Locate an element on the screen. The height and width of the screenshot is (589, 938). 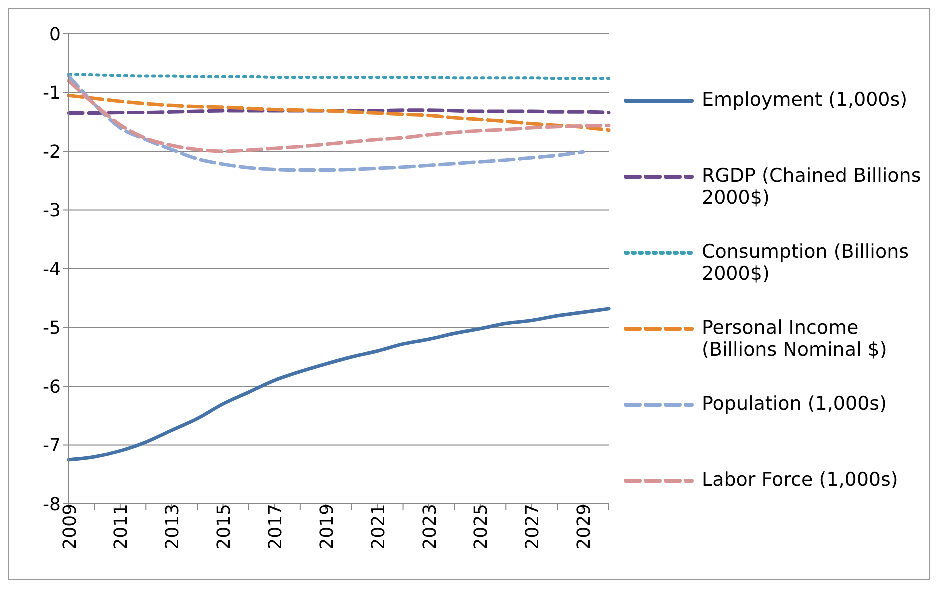
legend-label: Personal Income (Billions Nominal $) is located at coordinates (795, 339).